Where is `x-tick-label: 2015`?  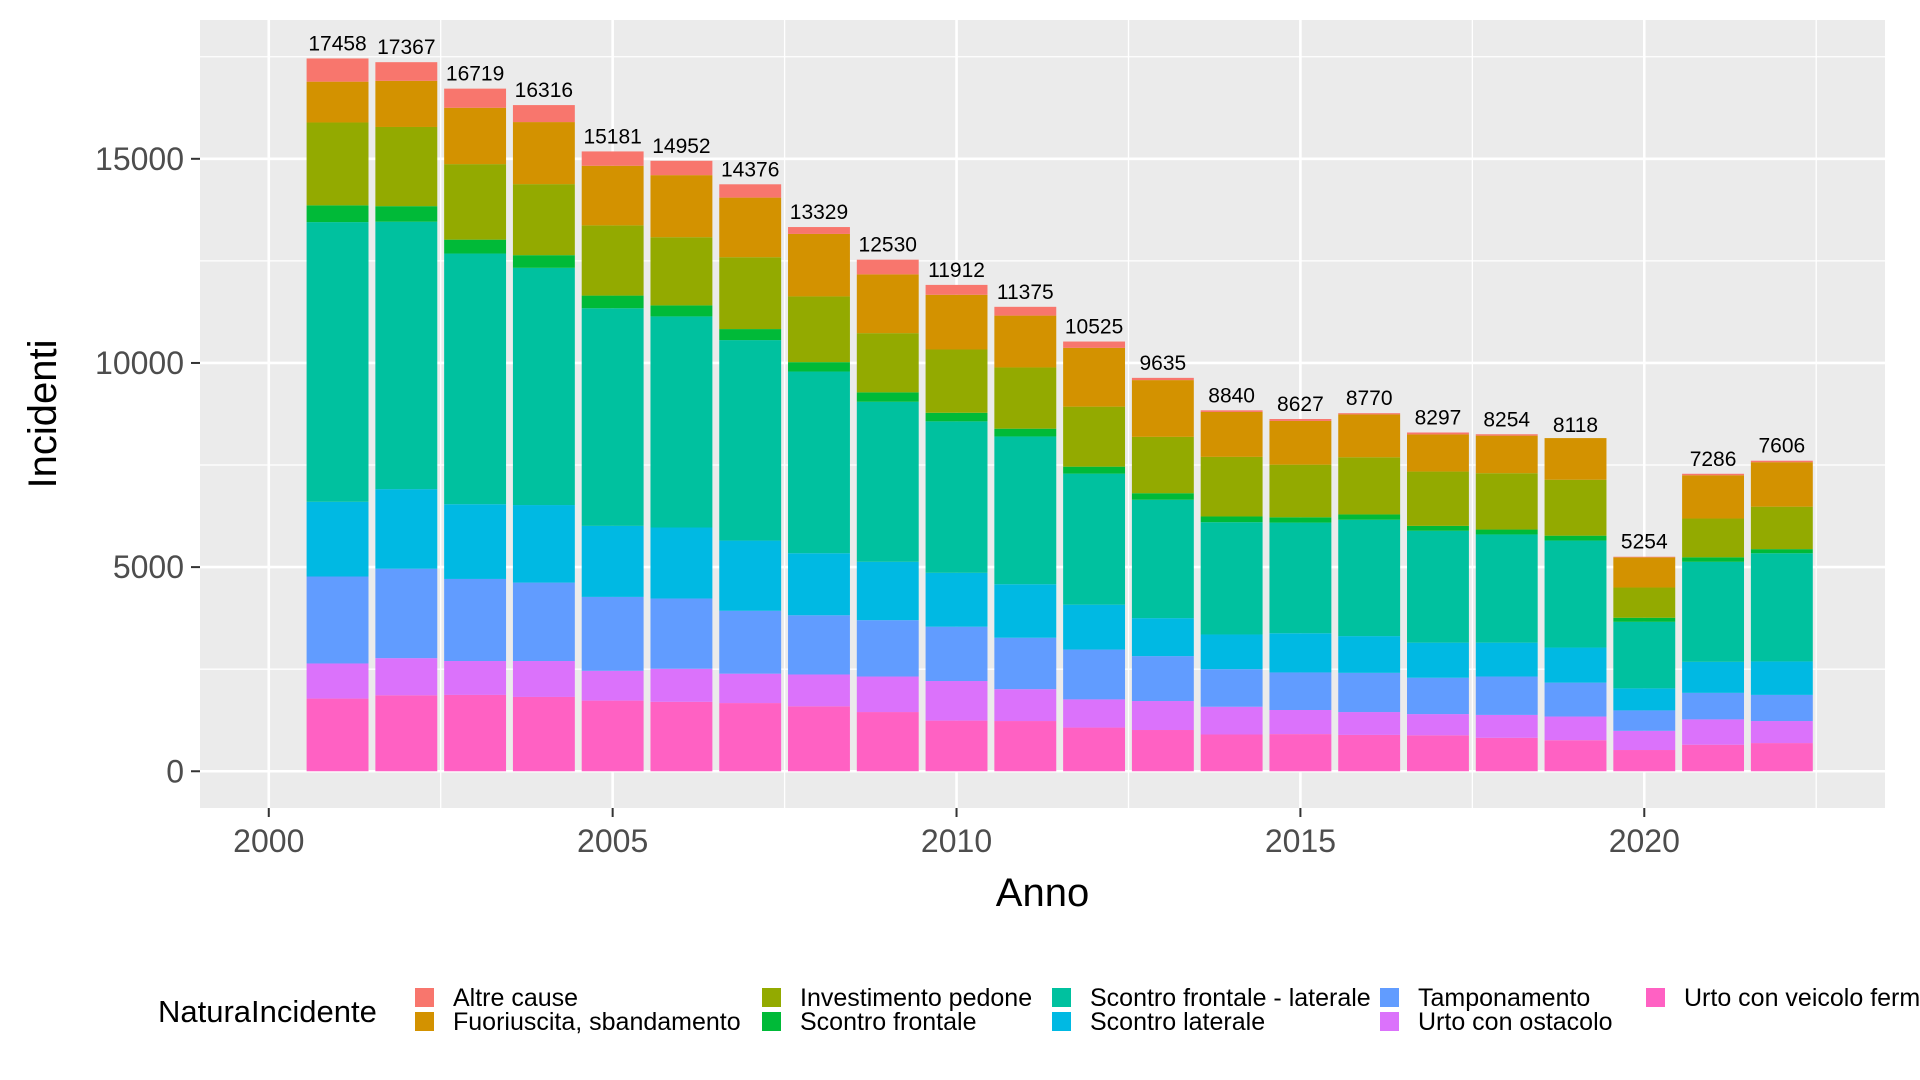
x-tick-label: 2015 is located at coordinates (1300, 841).